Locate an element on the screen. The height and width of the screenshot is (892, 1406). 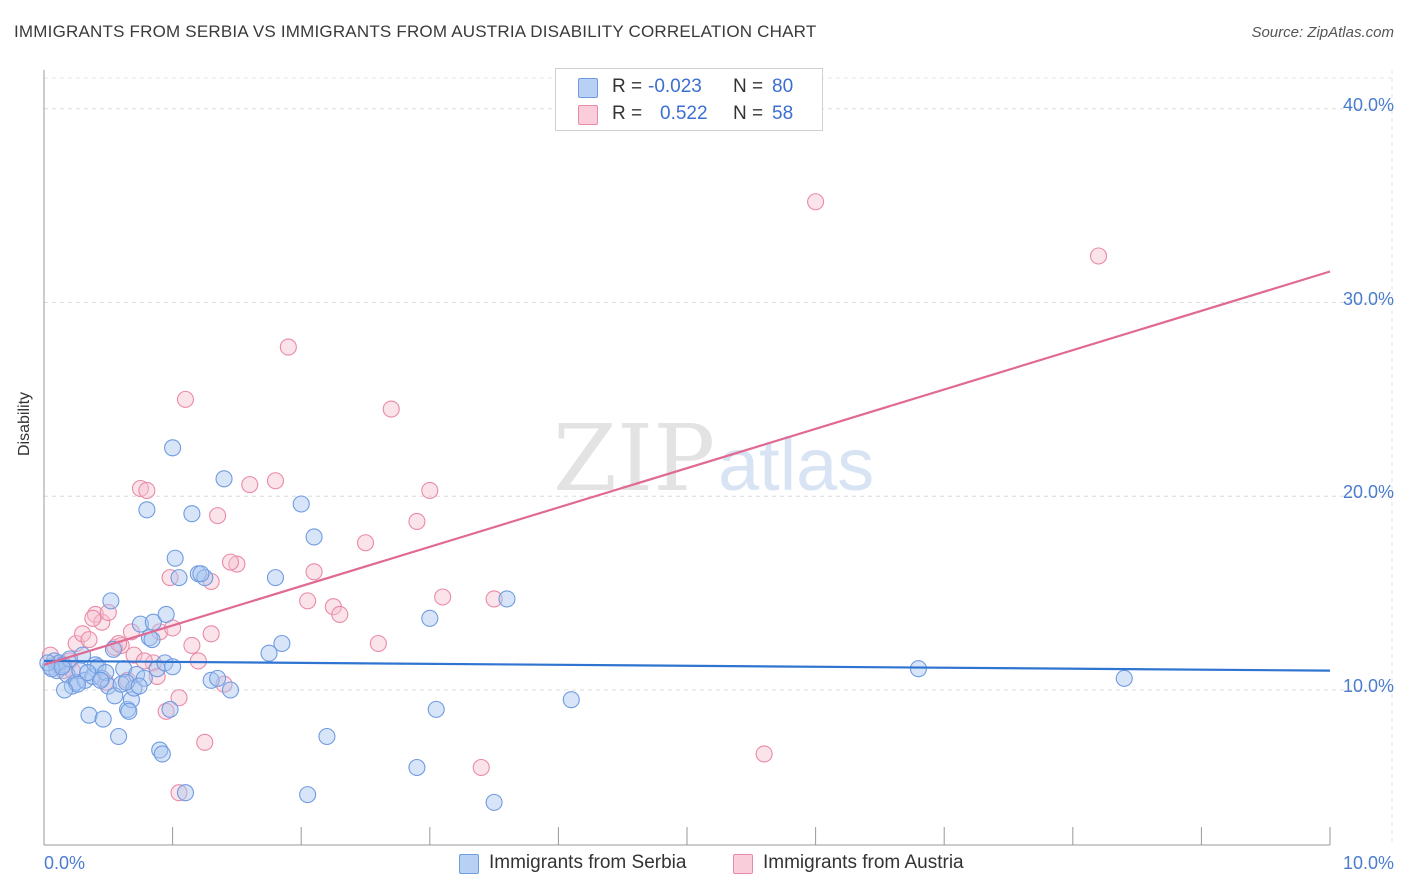
serbia-n-label: N = is located at coordinates (748, 86).